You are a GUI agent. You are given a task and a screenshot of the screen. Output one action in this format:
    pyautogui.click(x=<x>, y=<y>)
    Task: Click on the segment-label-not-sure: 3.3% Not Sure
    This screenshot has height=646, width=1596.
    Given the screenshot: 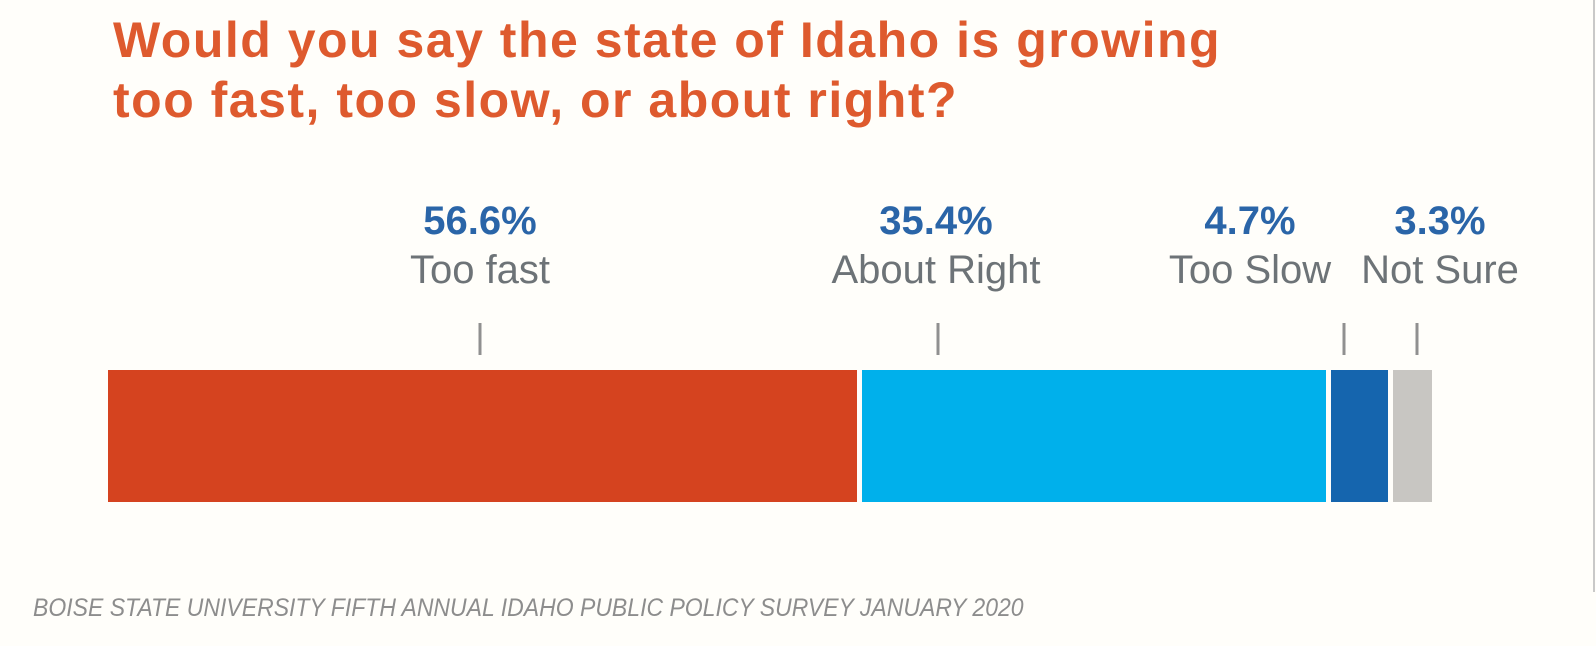 What is the action you would take?
    pyautogui.click(x=1440, y=245)
    